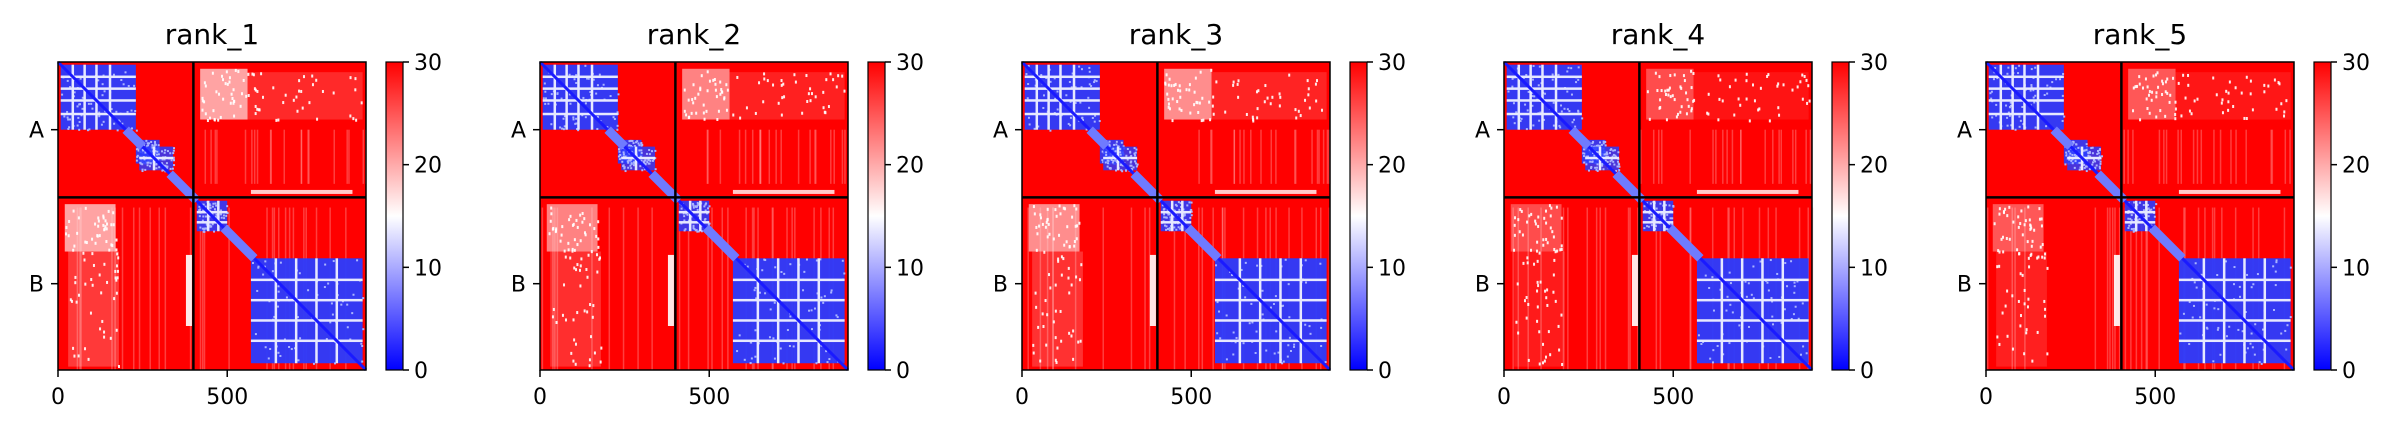  Describe the element at coordinates (616, 138) in the screenshot. I see `diagonal-band` at that location.